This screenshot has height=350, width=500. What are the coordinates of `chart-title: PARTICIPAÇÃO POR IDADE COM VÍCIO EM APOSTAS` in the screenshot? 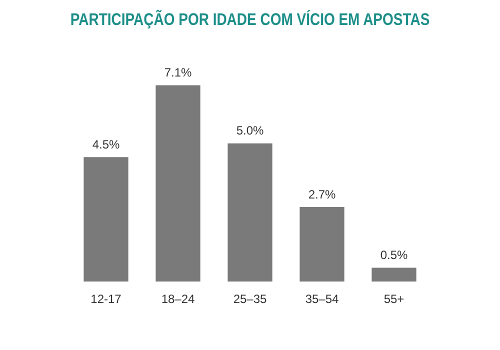 It's located at (250, 20).